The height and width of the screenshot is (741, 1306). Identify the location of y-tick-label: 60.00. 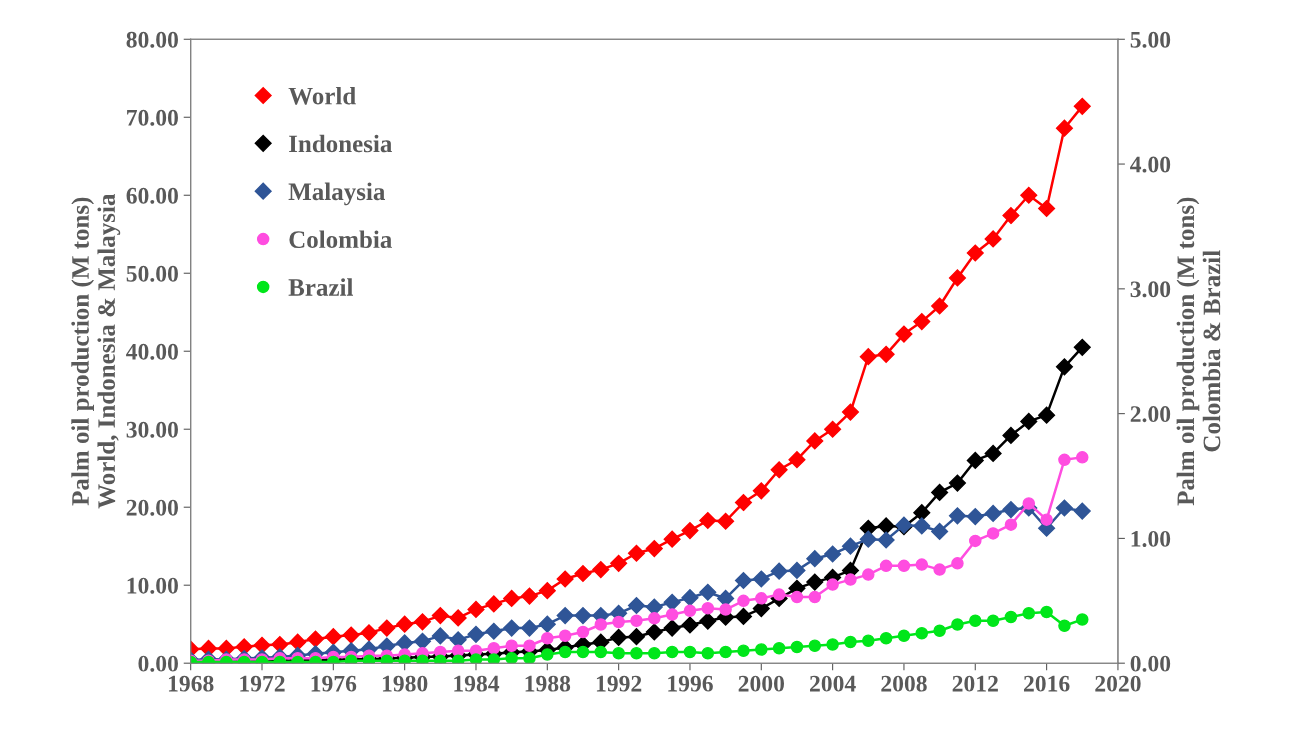
(152, 195).